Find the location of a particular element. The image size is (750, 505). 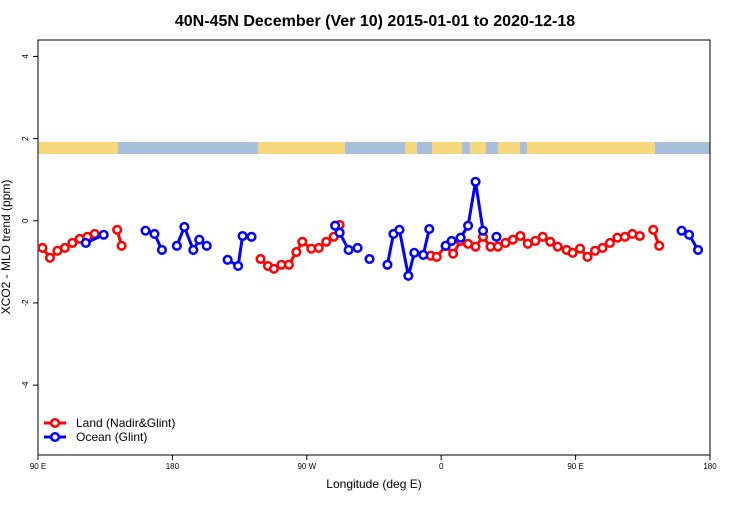

series-line is located at coordinates (300, 247).